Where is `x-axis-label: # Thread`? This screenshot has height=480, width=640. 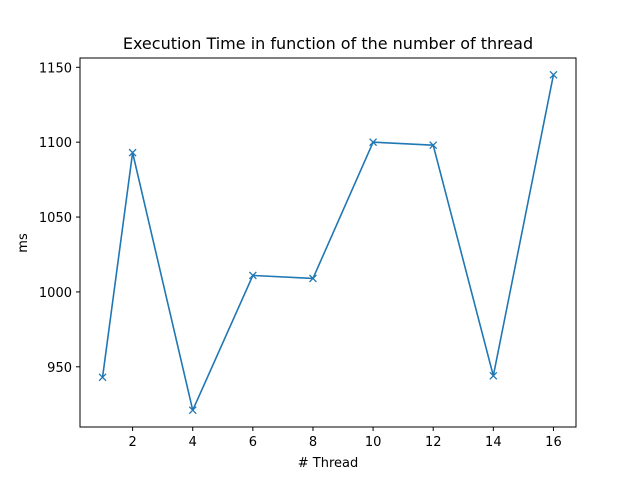
x-axis-label: # Thread is located at coordinates (328, 463).